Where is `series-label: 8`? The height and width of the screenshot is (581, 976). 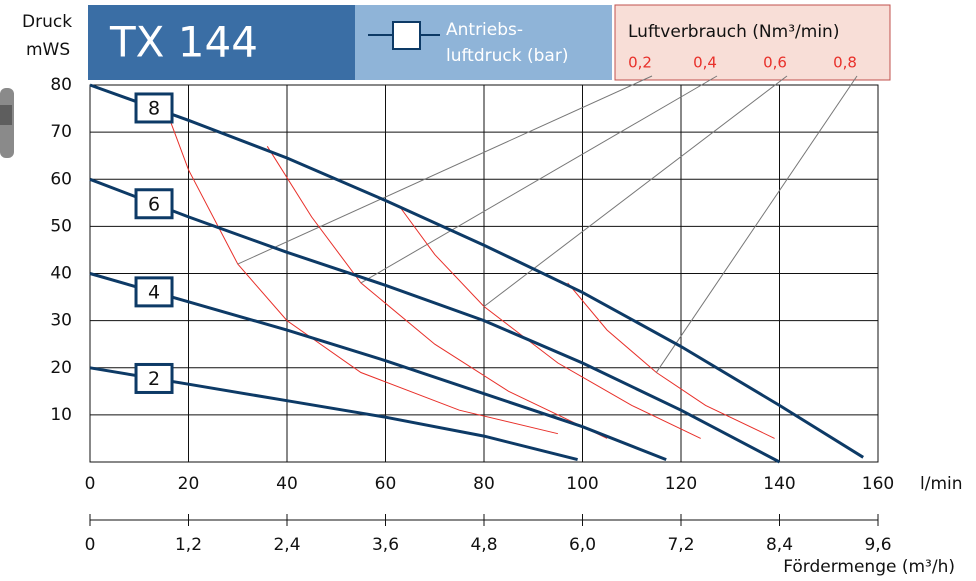 series-label: 8 is located at coordinates (154, 108).